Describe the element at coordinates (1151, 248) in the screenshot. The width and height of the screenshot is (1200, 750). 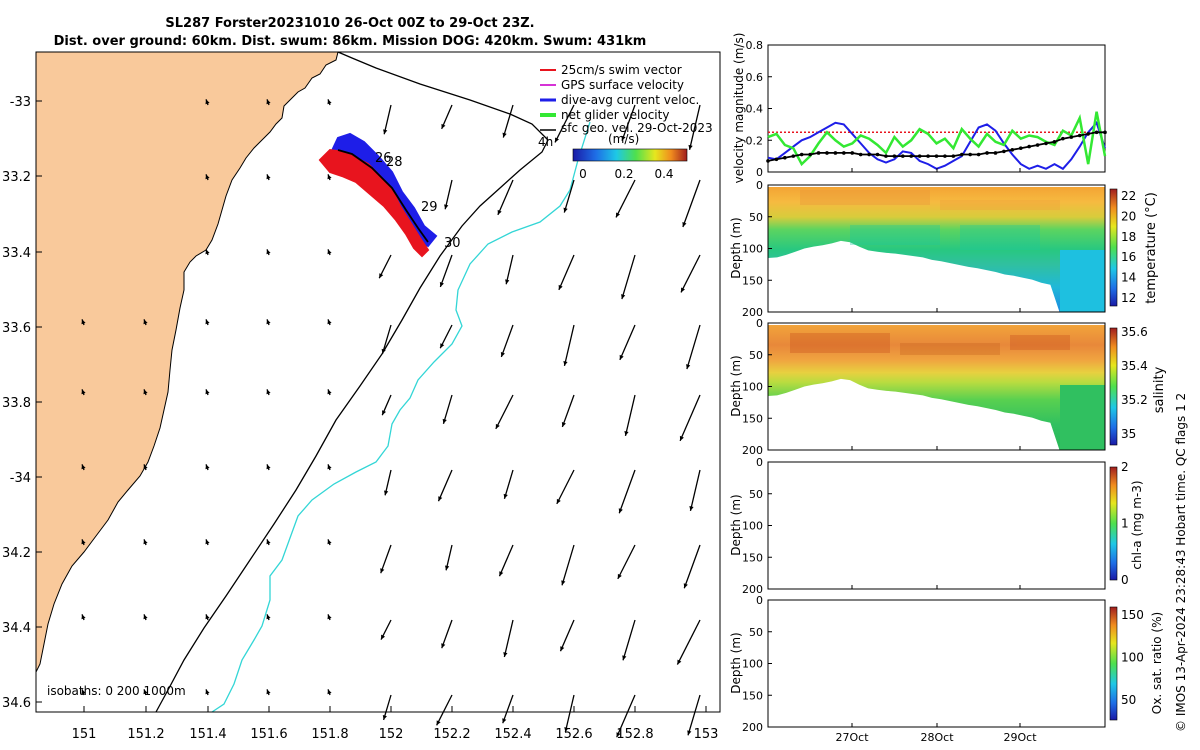
I see `temperature-colorbar-label: temperature (°C)` at that location.